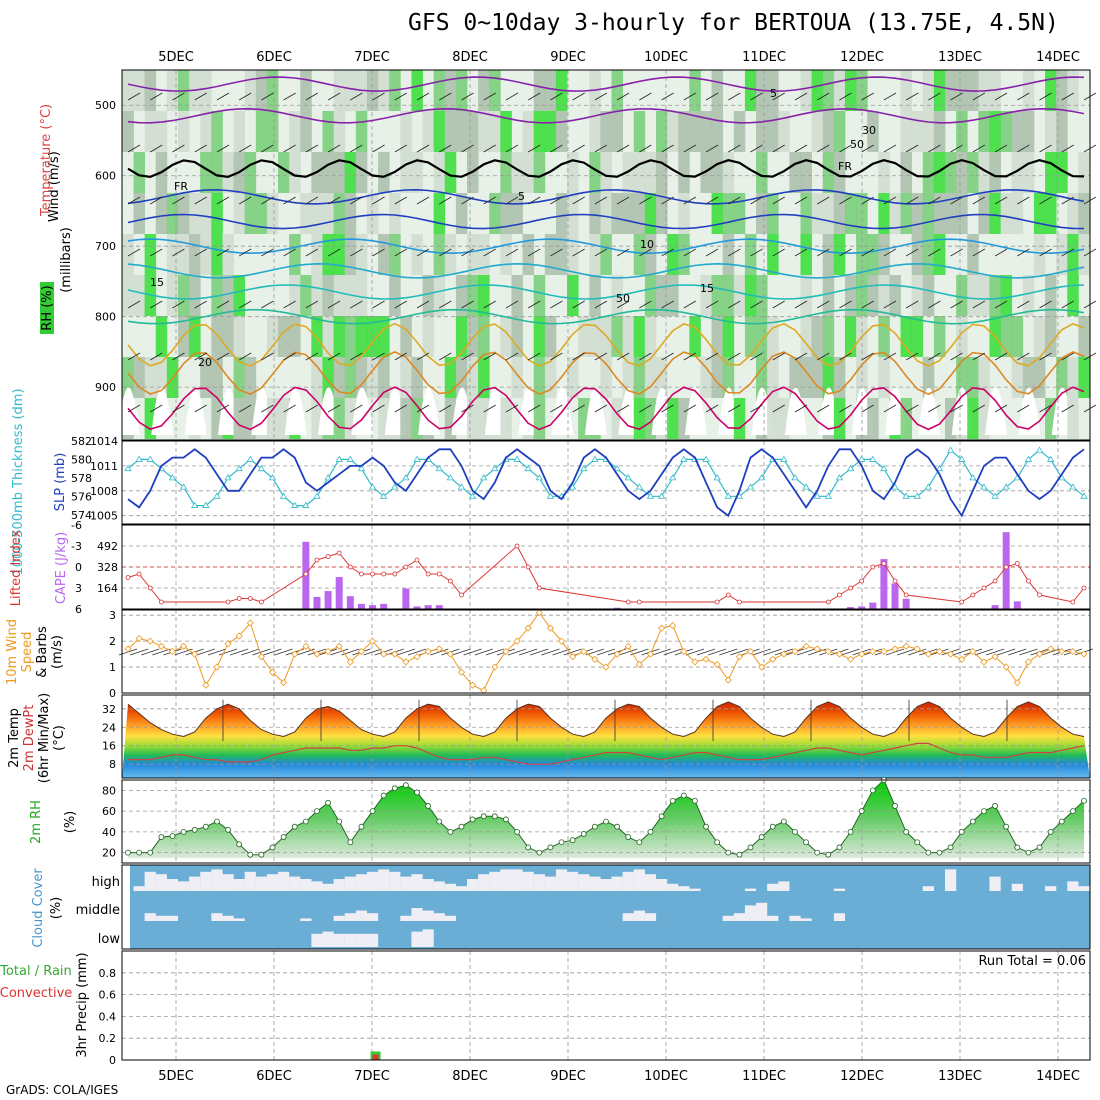  I want to click on date-label-top: 6DEC, so click(274, 57).